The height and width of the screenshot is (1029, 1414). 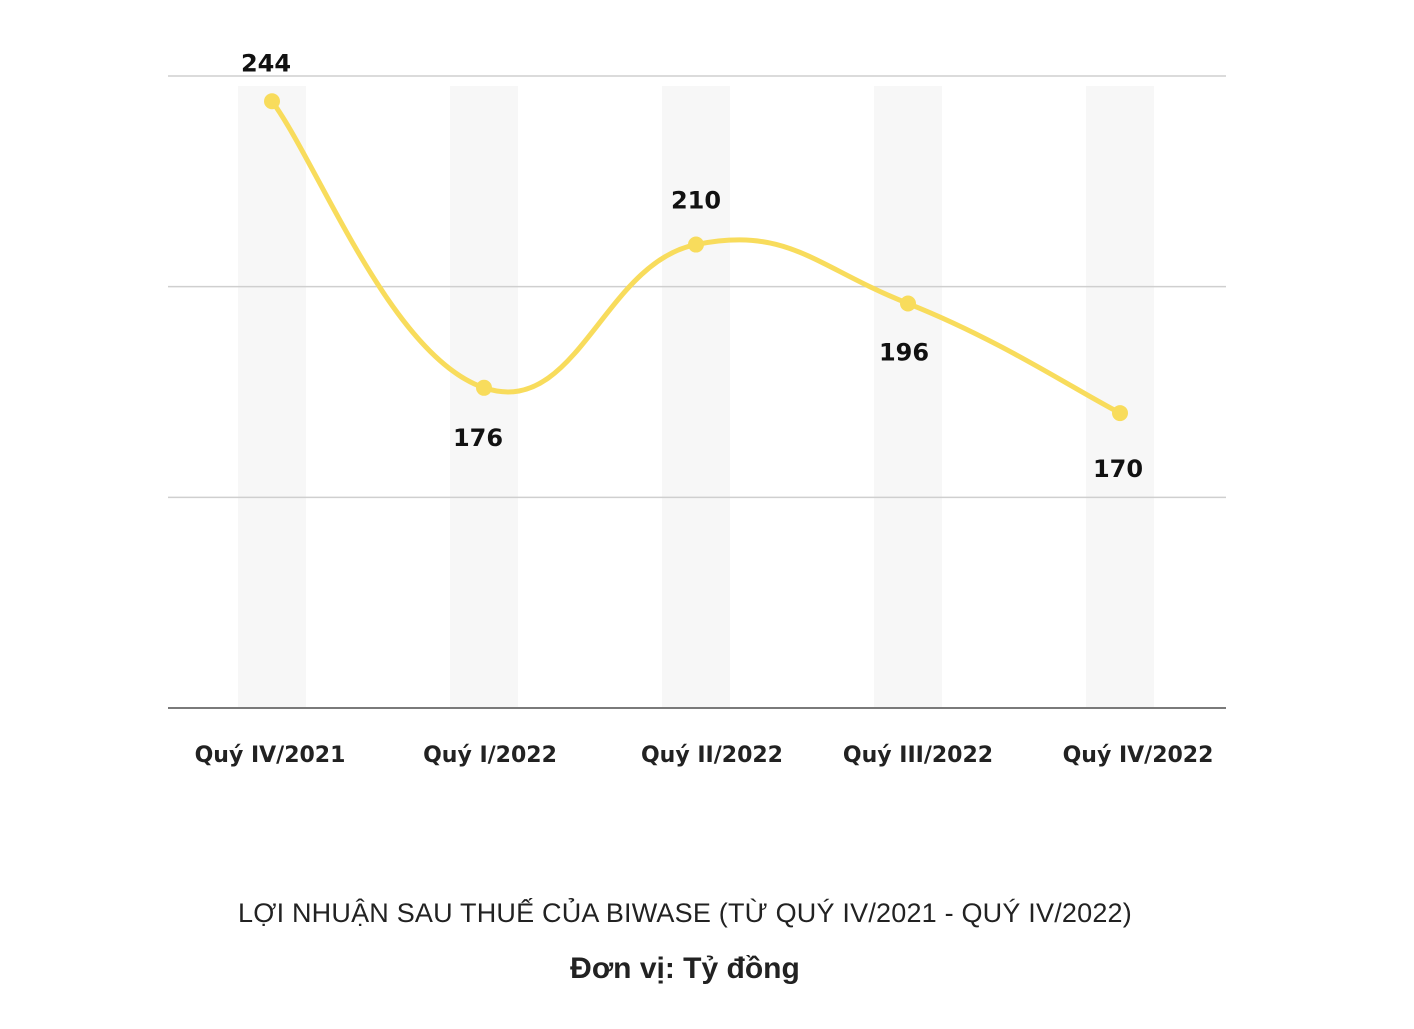 I want to click on unit-label: Đơn vị: Tỷ đồng, so click(x=685, y=968).